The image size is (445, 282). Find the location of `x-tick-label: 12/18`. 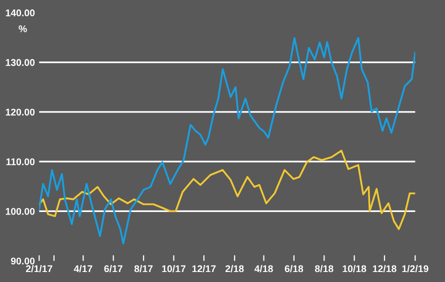

x-tick-label: 12/18 is located at coordinates (384, 268).